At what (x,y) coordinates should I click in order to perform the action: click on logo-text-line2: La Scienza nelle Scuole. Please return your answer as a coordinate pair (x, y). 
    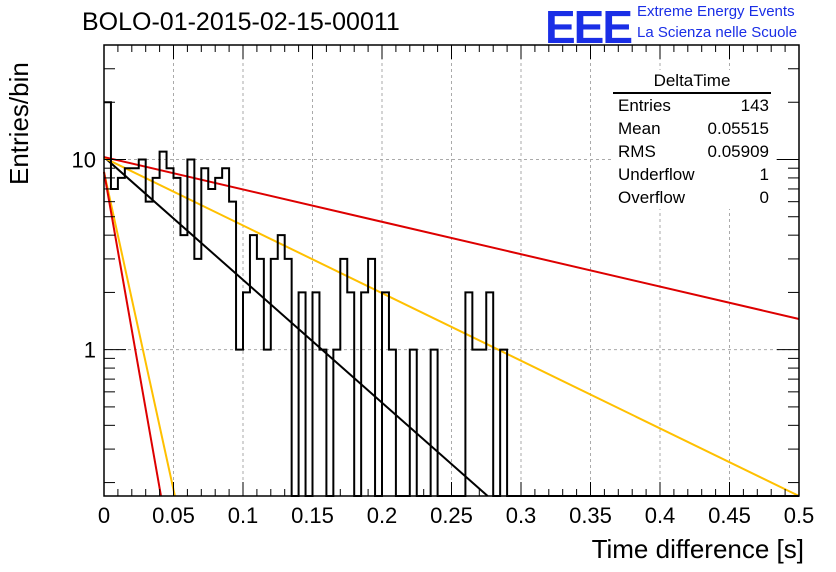
    Looking at the image, I should click on (717, 32).